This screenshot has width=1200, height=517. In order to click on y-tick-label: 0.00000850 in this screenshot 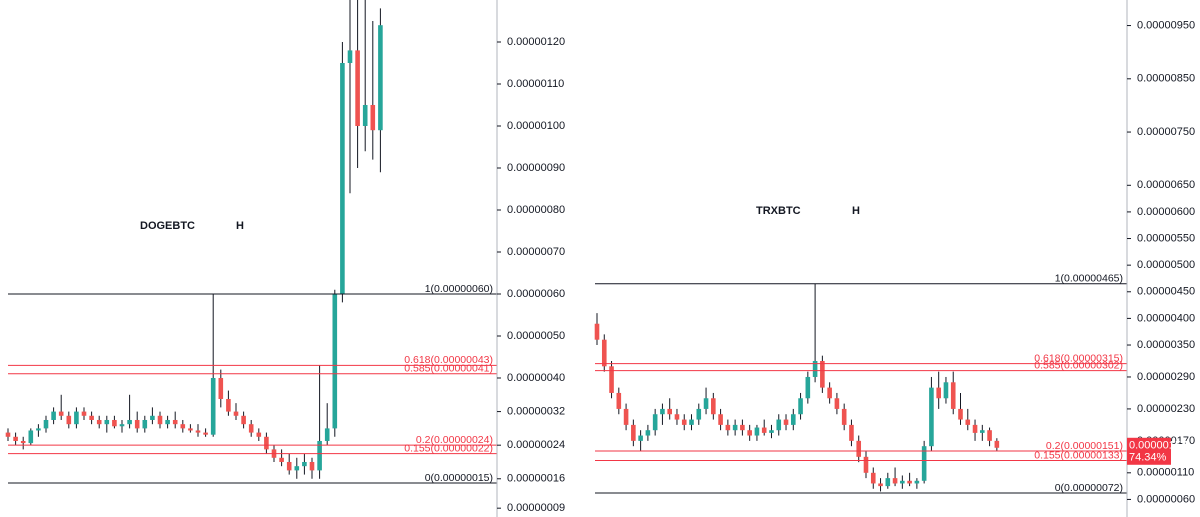, I will do `click(1166, 79)`.